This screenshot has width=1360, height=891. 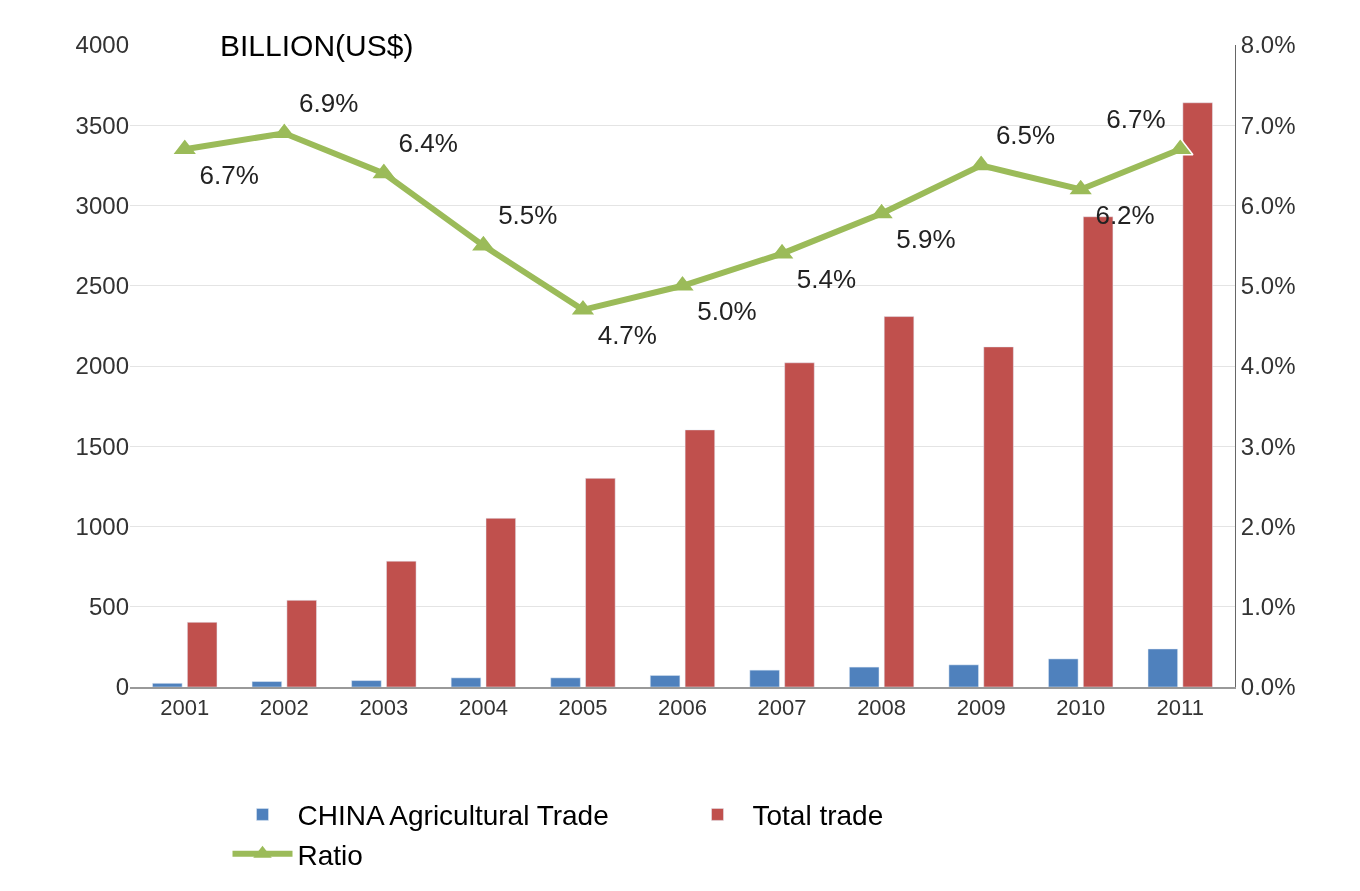 I want to click on data-label: 6.2%, so click(x=1125, y=214).